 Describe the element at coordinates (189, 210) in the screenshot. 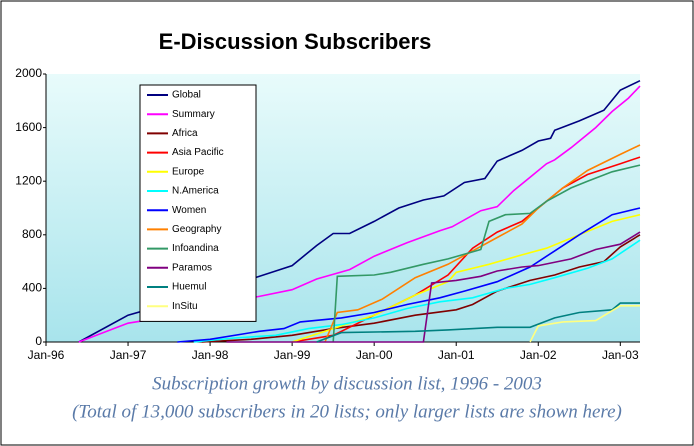

I see `legend-label: Women` at that location.